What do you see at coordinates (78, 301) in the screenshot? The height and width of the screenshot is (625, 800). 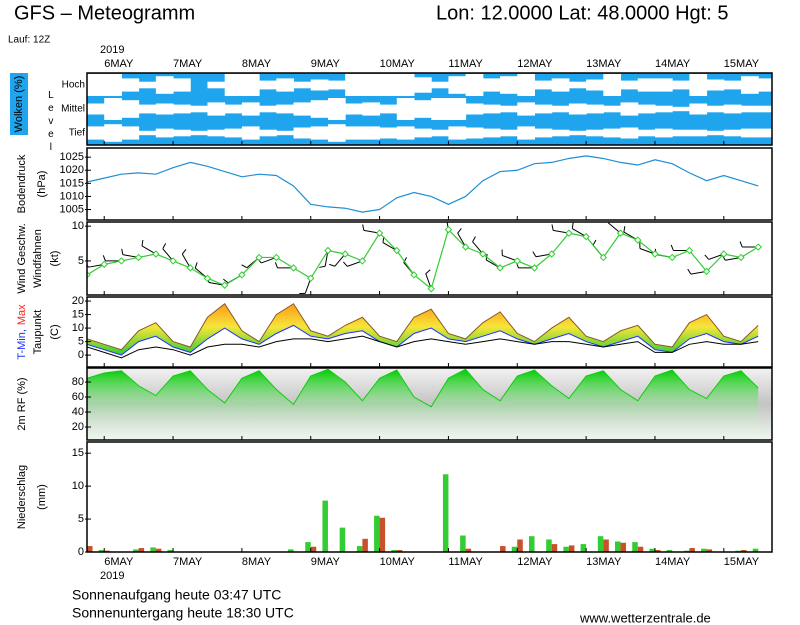 I see `y-tick-label: 20` at bounding box center [78, 301].